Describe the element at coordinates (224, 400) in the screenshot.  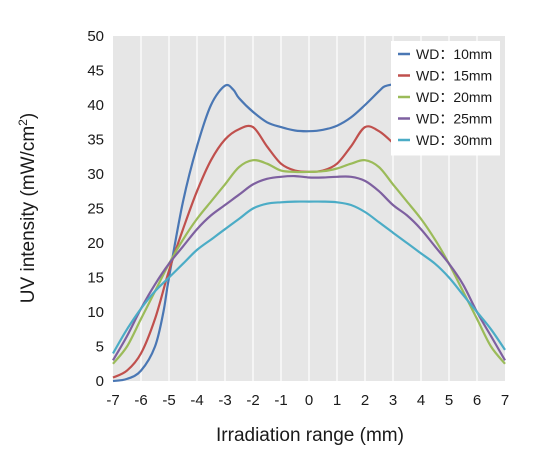
I see `x-tick-label: -3` at that location.